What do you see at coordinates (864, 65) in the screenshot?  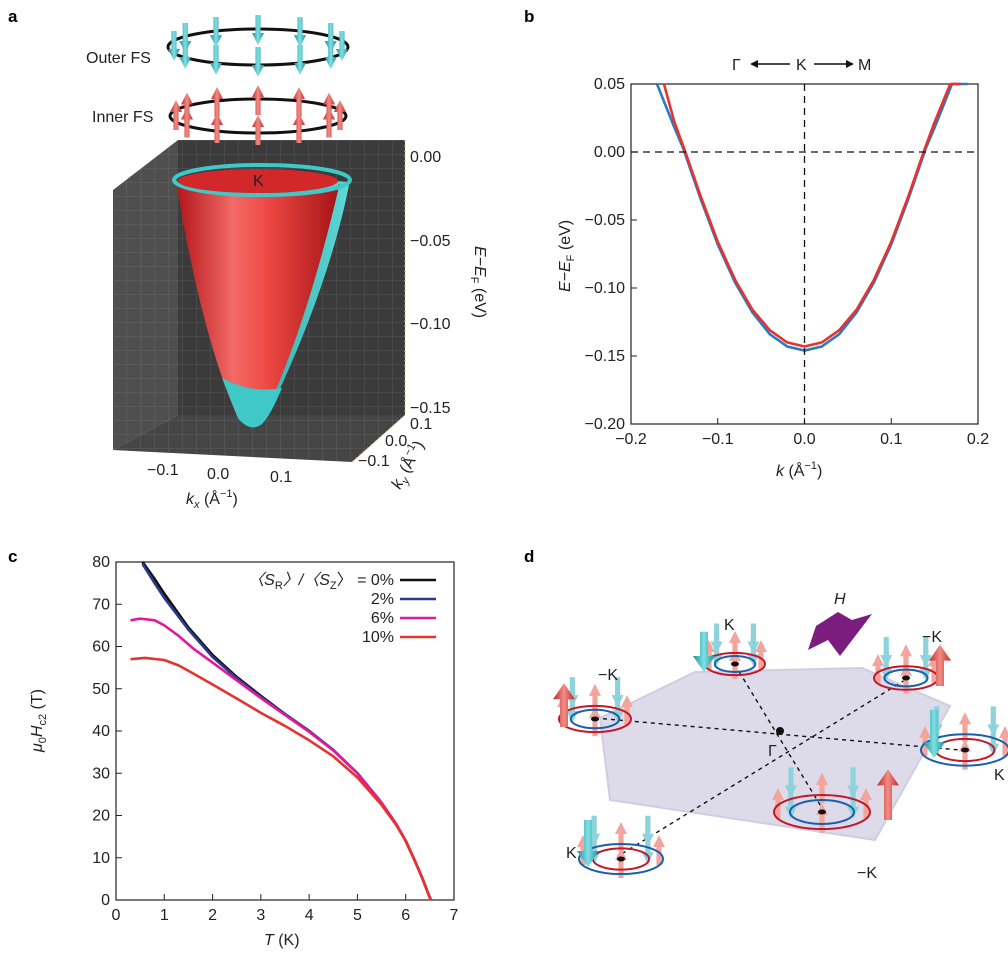 I see `path-m: M` at bounding box center [864, 65].